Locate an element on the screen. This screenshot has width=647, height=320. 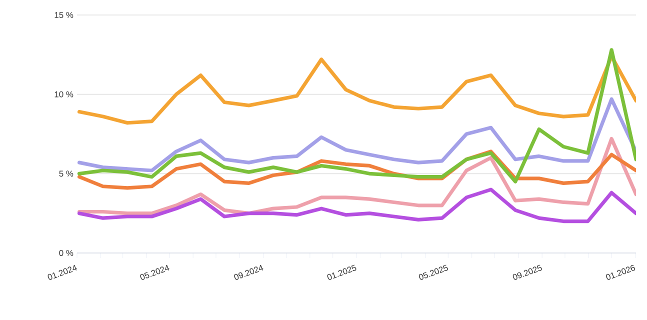
y-tick-label: 5 % is located at coordinates (66, 173).